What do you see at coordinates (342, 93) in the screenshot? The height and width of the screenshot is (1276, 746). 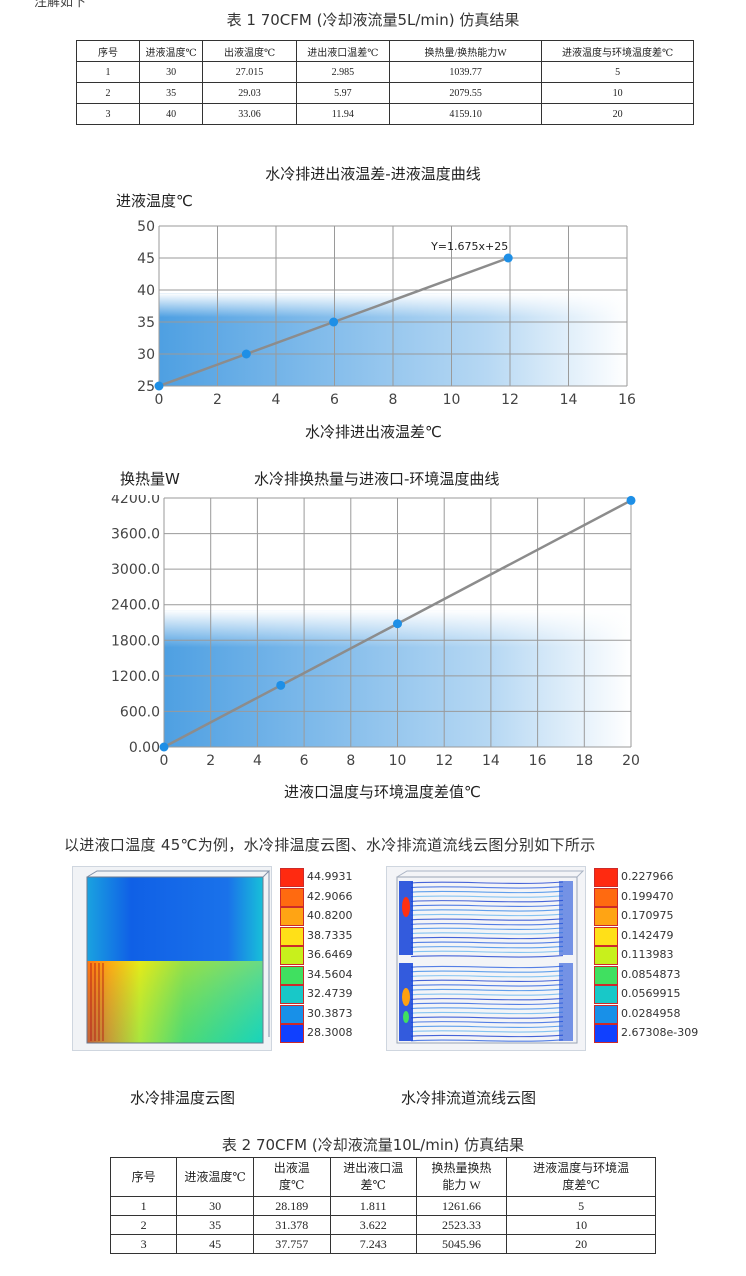 I see `table1-cell: 5.97` at bounding box center [342, 93].